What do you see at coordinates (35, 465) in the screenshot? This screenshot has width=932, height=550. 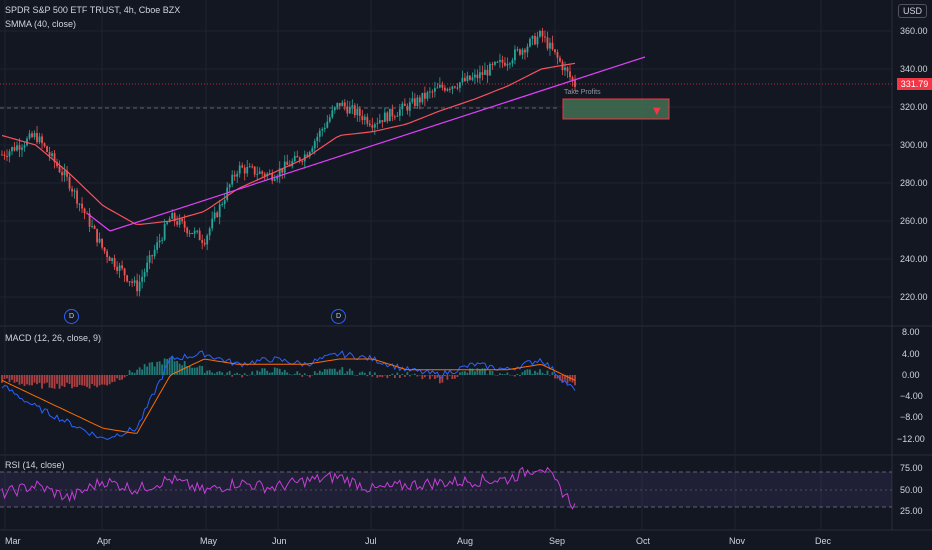 I see `rsi-title: RSI (14, close)` at bounding box center [35, 465].